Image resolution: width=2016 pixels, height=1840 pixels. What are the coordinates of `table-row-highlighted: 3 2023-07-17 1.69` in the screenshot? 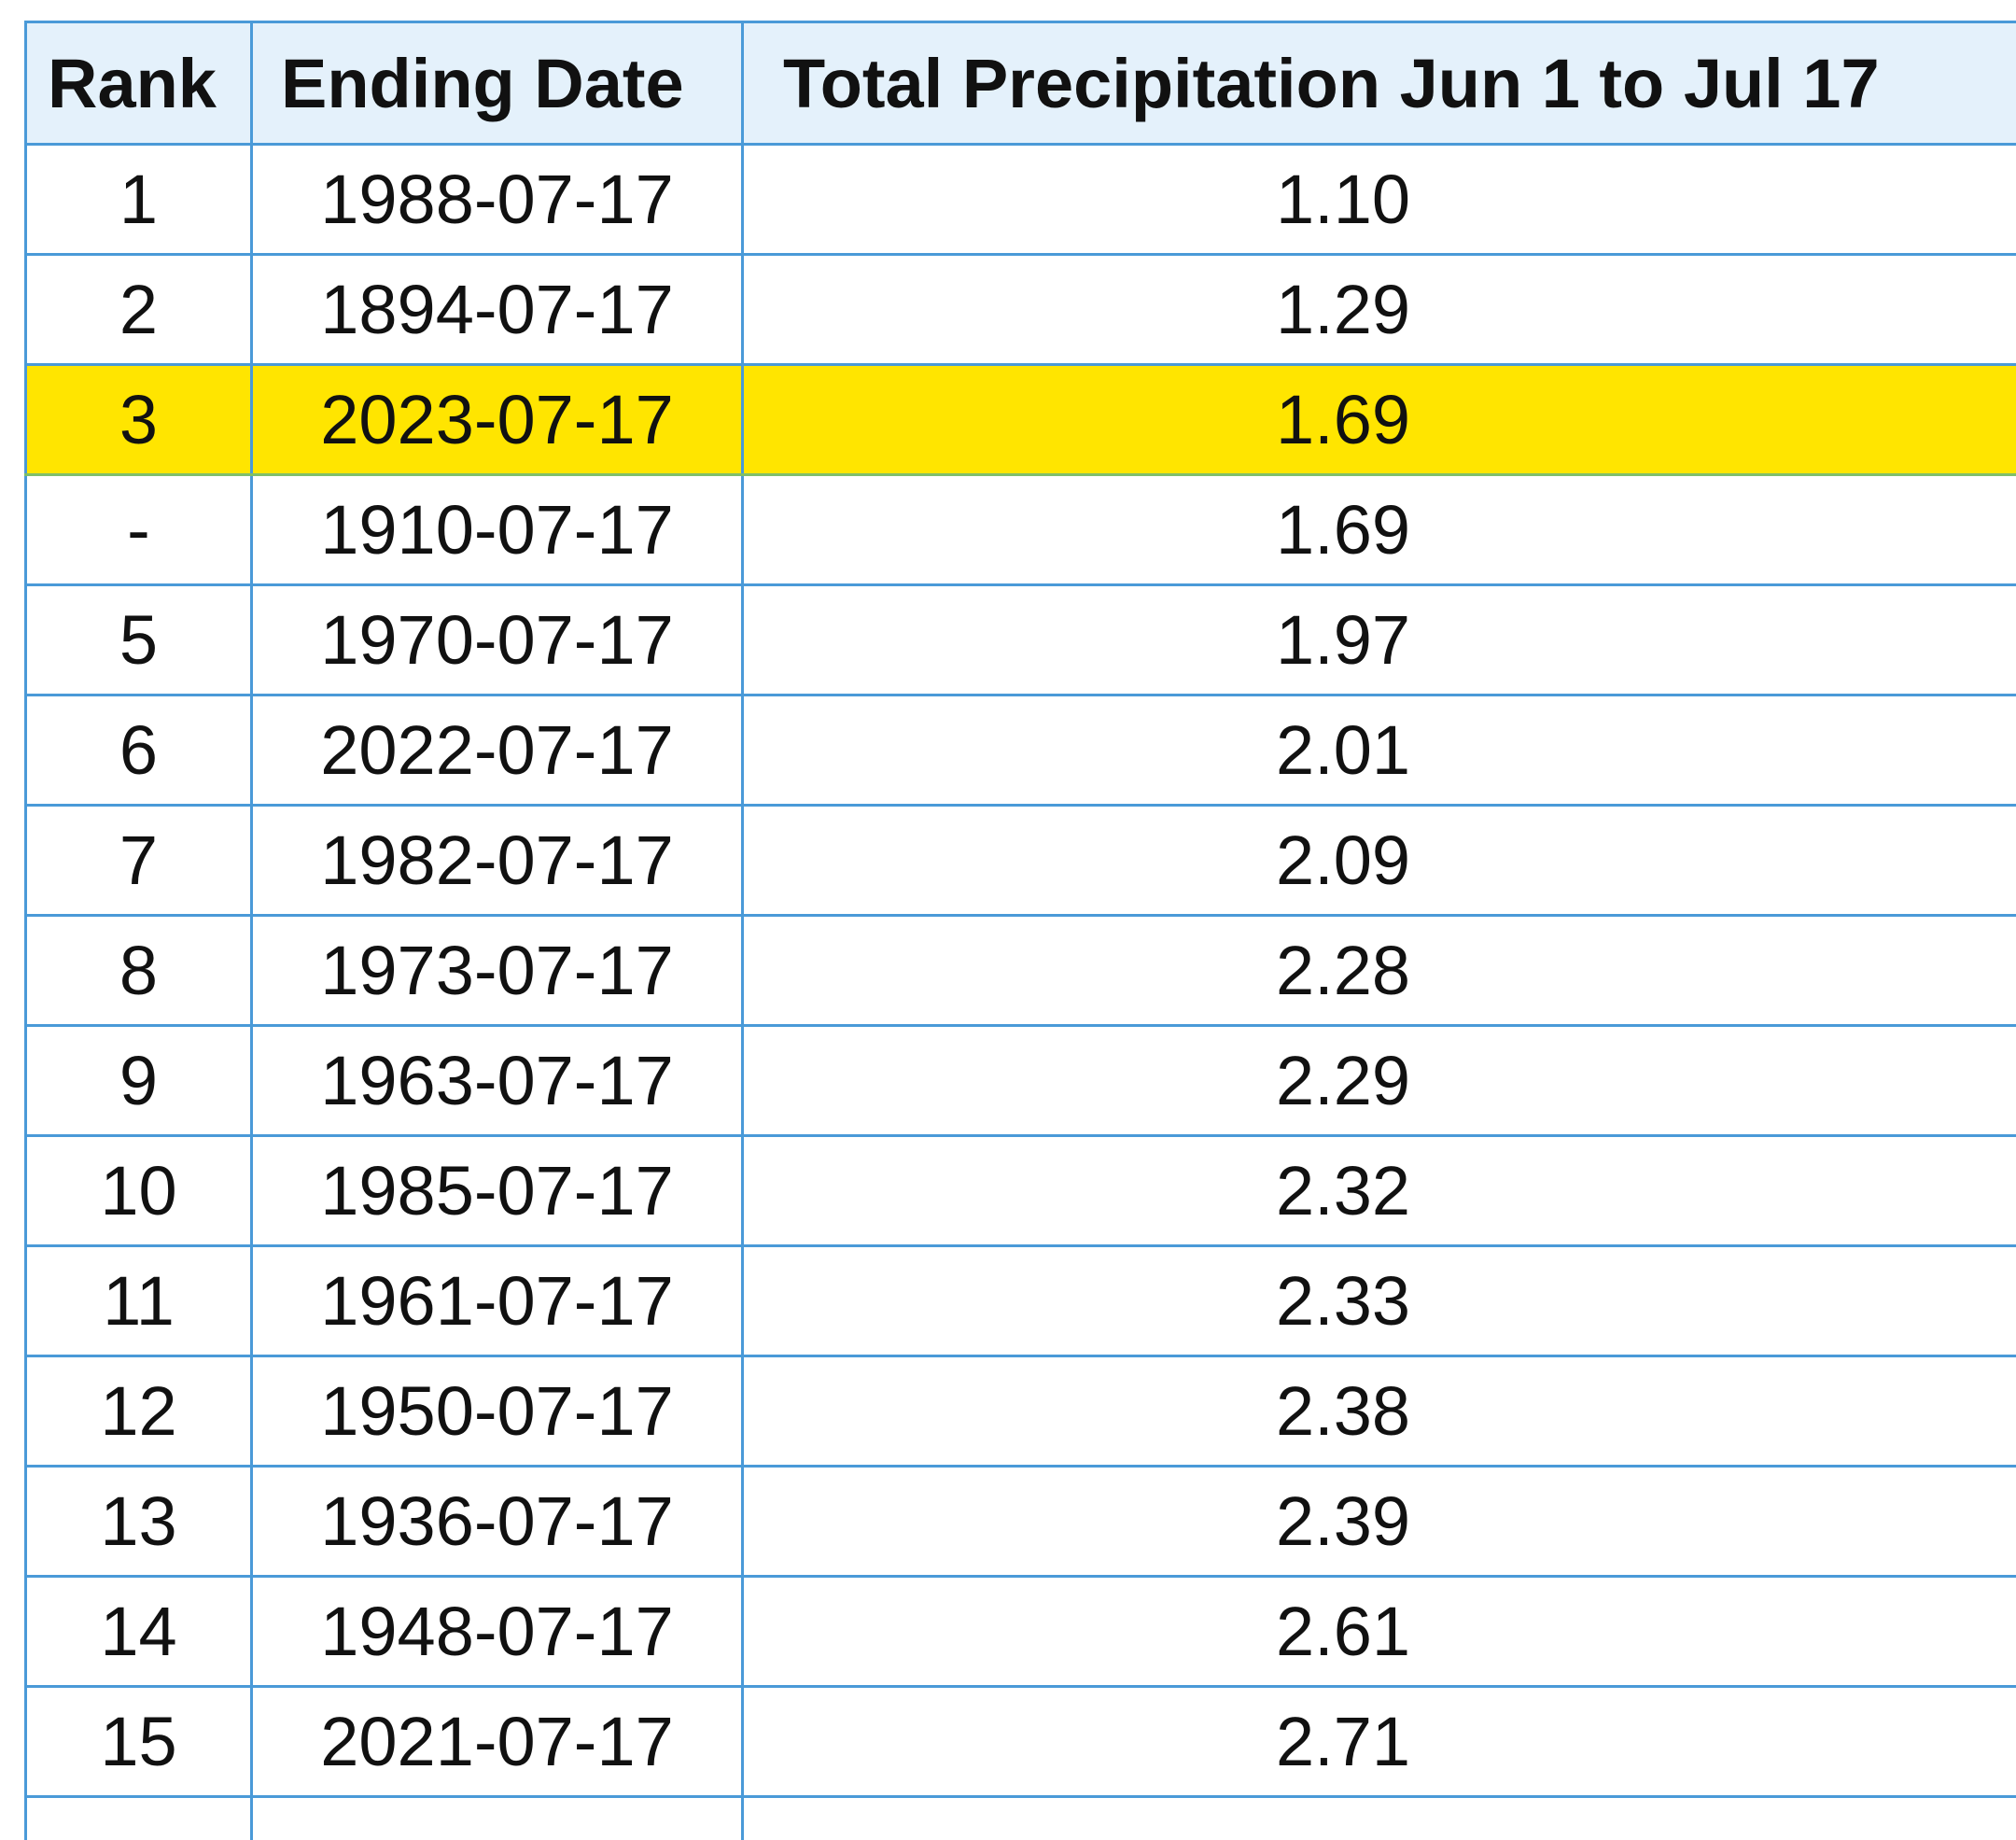 It's located at (1020, 419).